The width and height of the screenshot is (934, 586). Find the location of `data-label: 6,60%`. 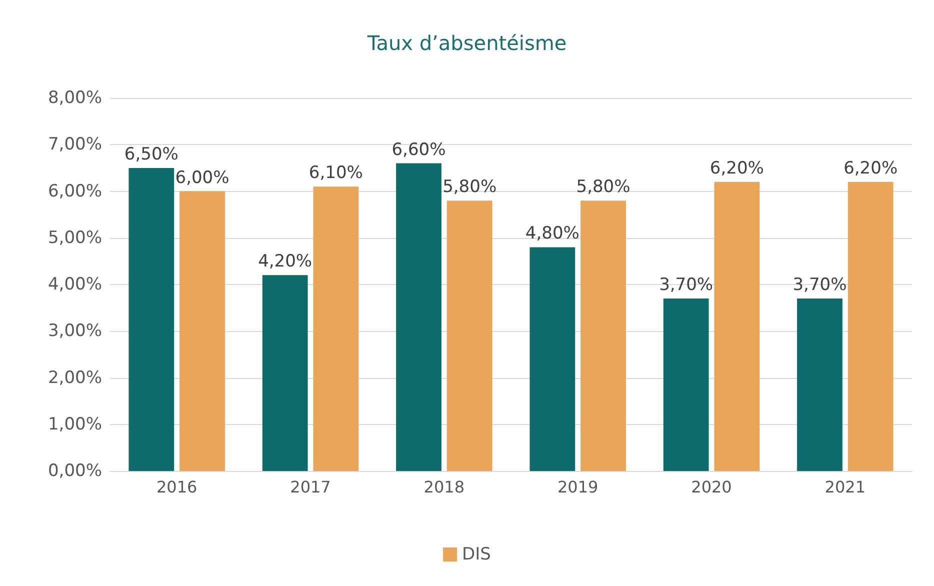

data-label: 6,60% is located at coordinates (419, 150).